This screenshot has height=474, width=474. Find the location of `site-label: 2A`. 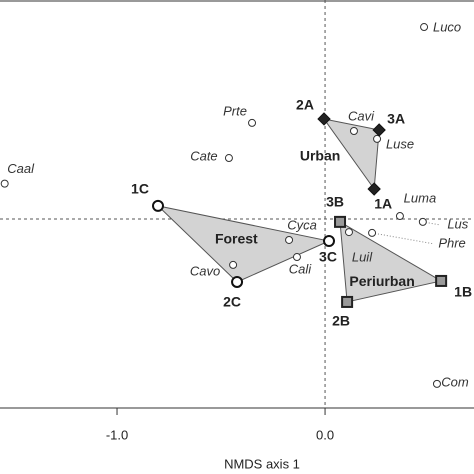

site-label: 2A is located at coordinates (305, 105).